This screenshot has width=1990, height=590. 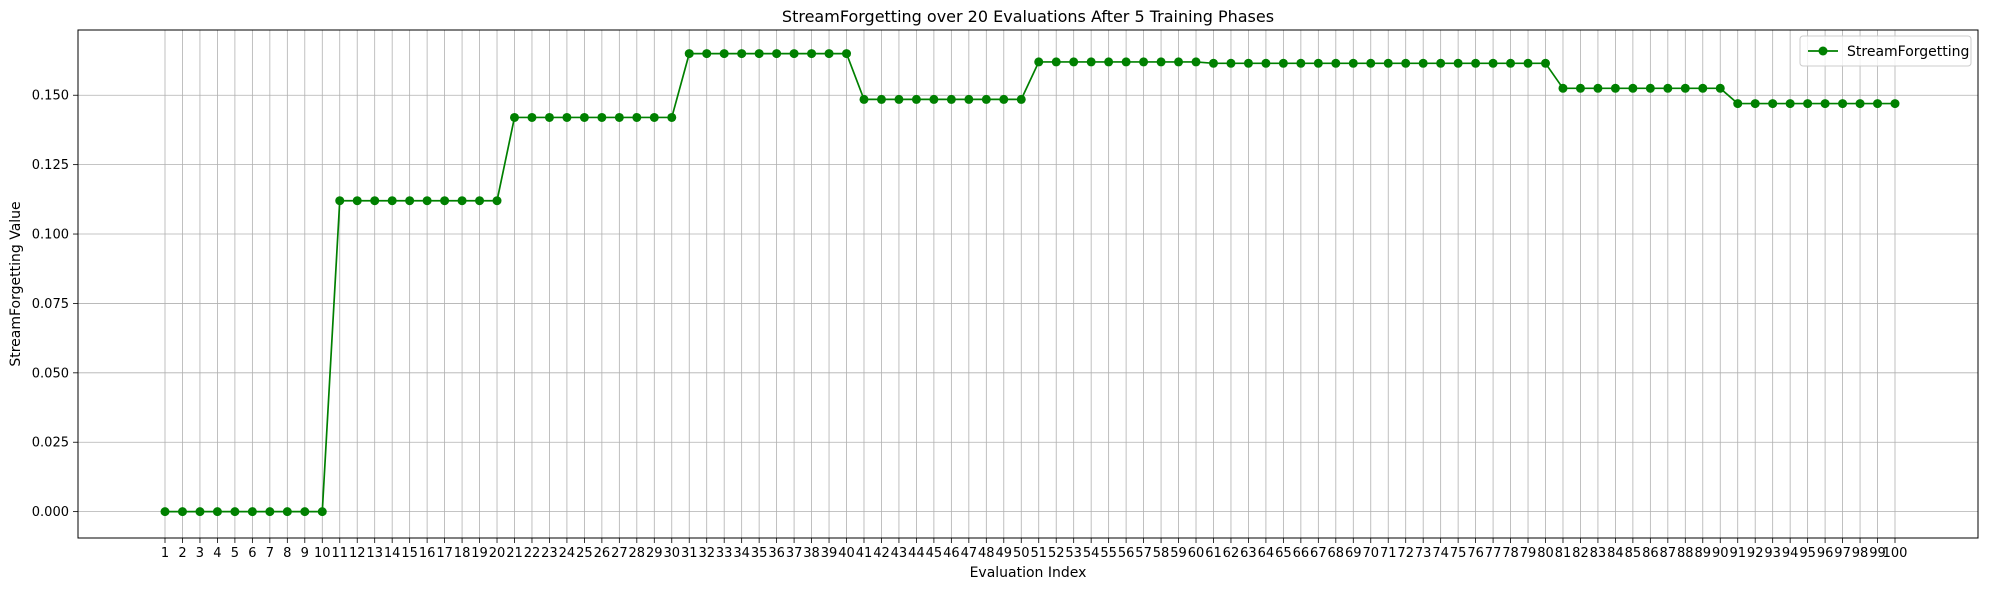 What do you see at coordinates (1807, 553) in the screenshot?
I see `x-tick-label: 95` at bounding box center [1807, 553].